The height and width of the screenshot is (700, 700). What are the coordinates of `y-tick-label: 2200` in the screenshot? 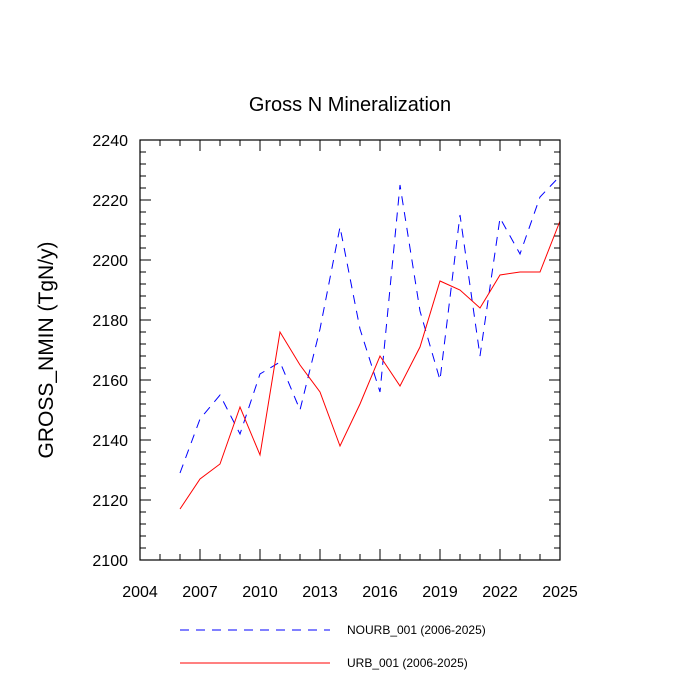 It's located at (110, 261).